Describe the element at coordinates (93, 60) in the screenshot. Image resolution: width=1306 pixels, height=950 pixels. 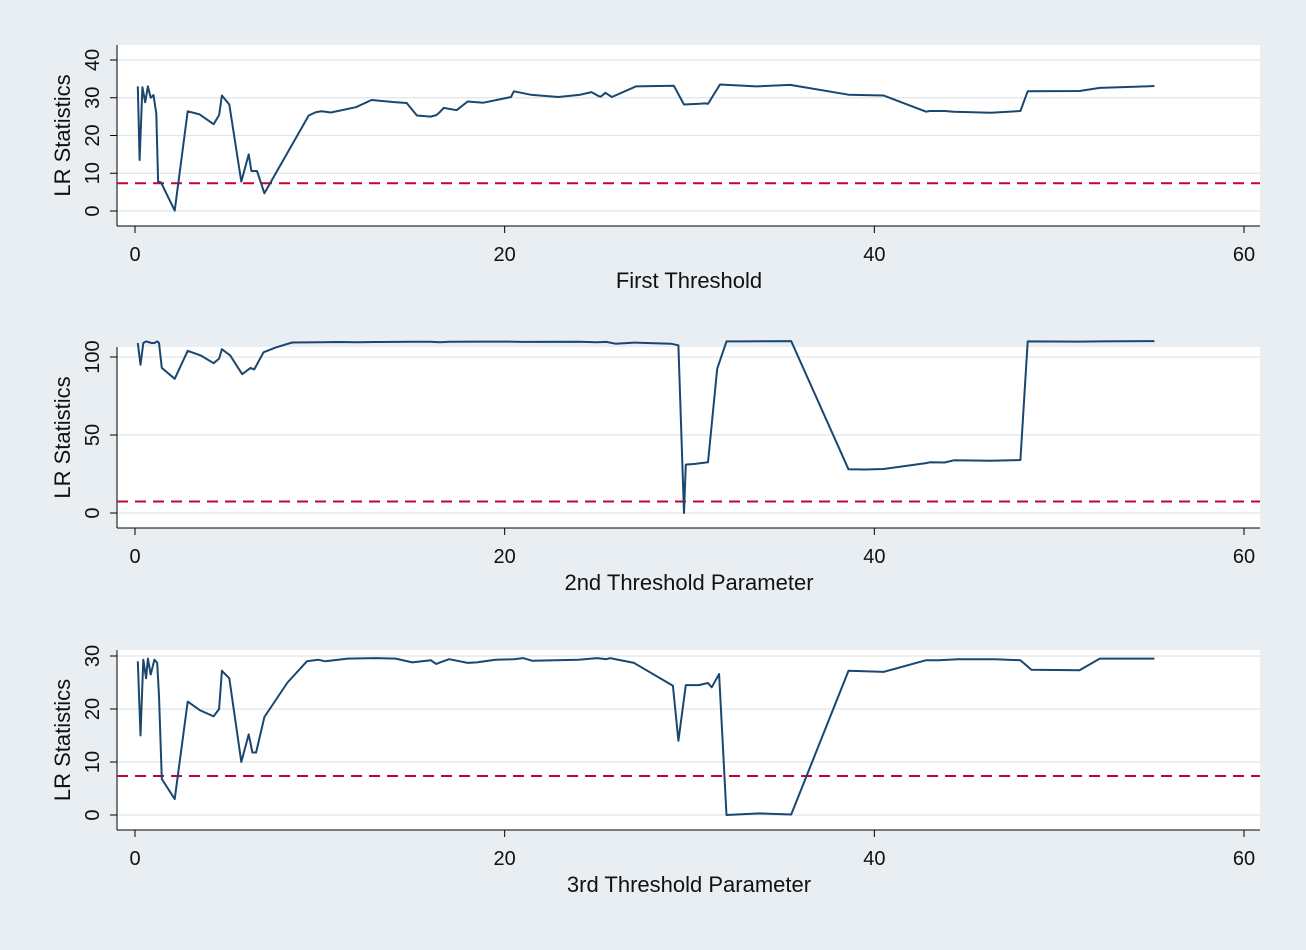
I see `y-tick-label: 40` at that location.